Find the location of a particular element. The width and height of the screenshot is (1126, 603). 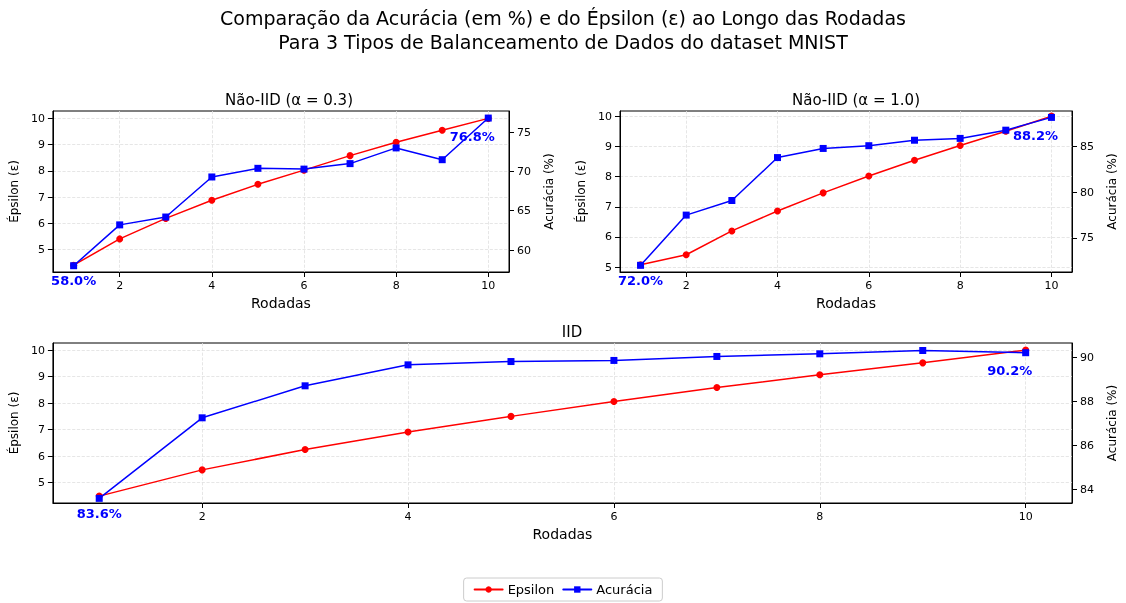

y2-tick-label: 85 is located at coordinates (1087, 147).